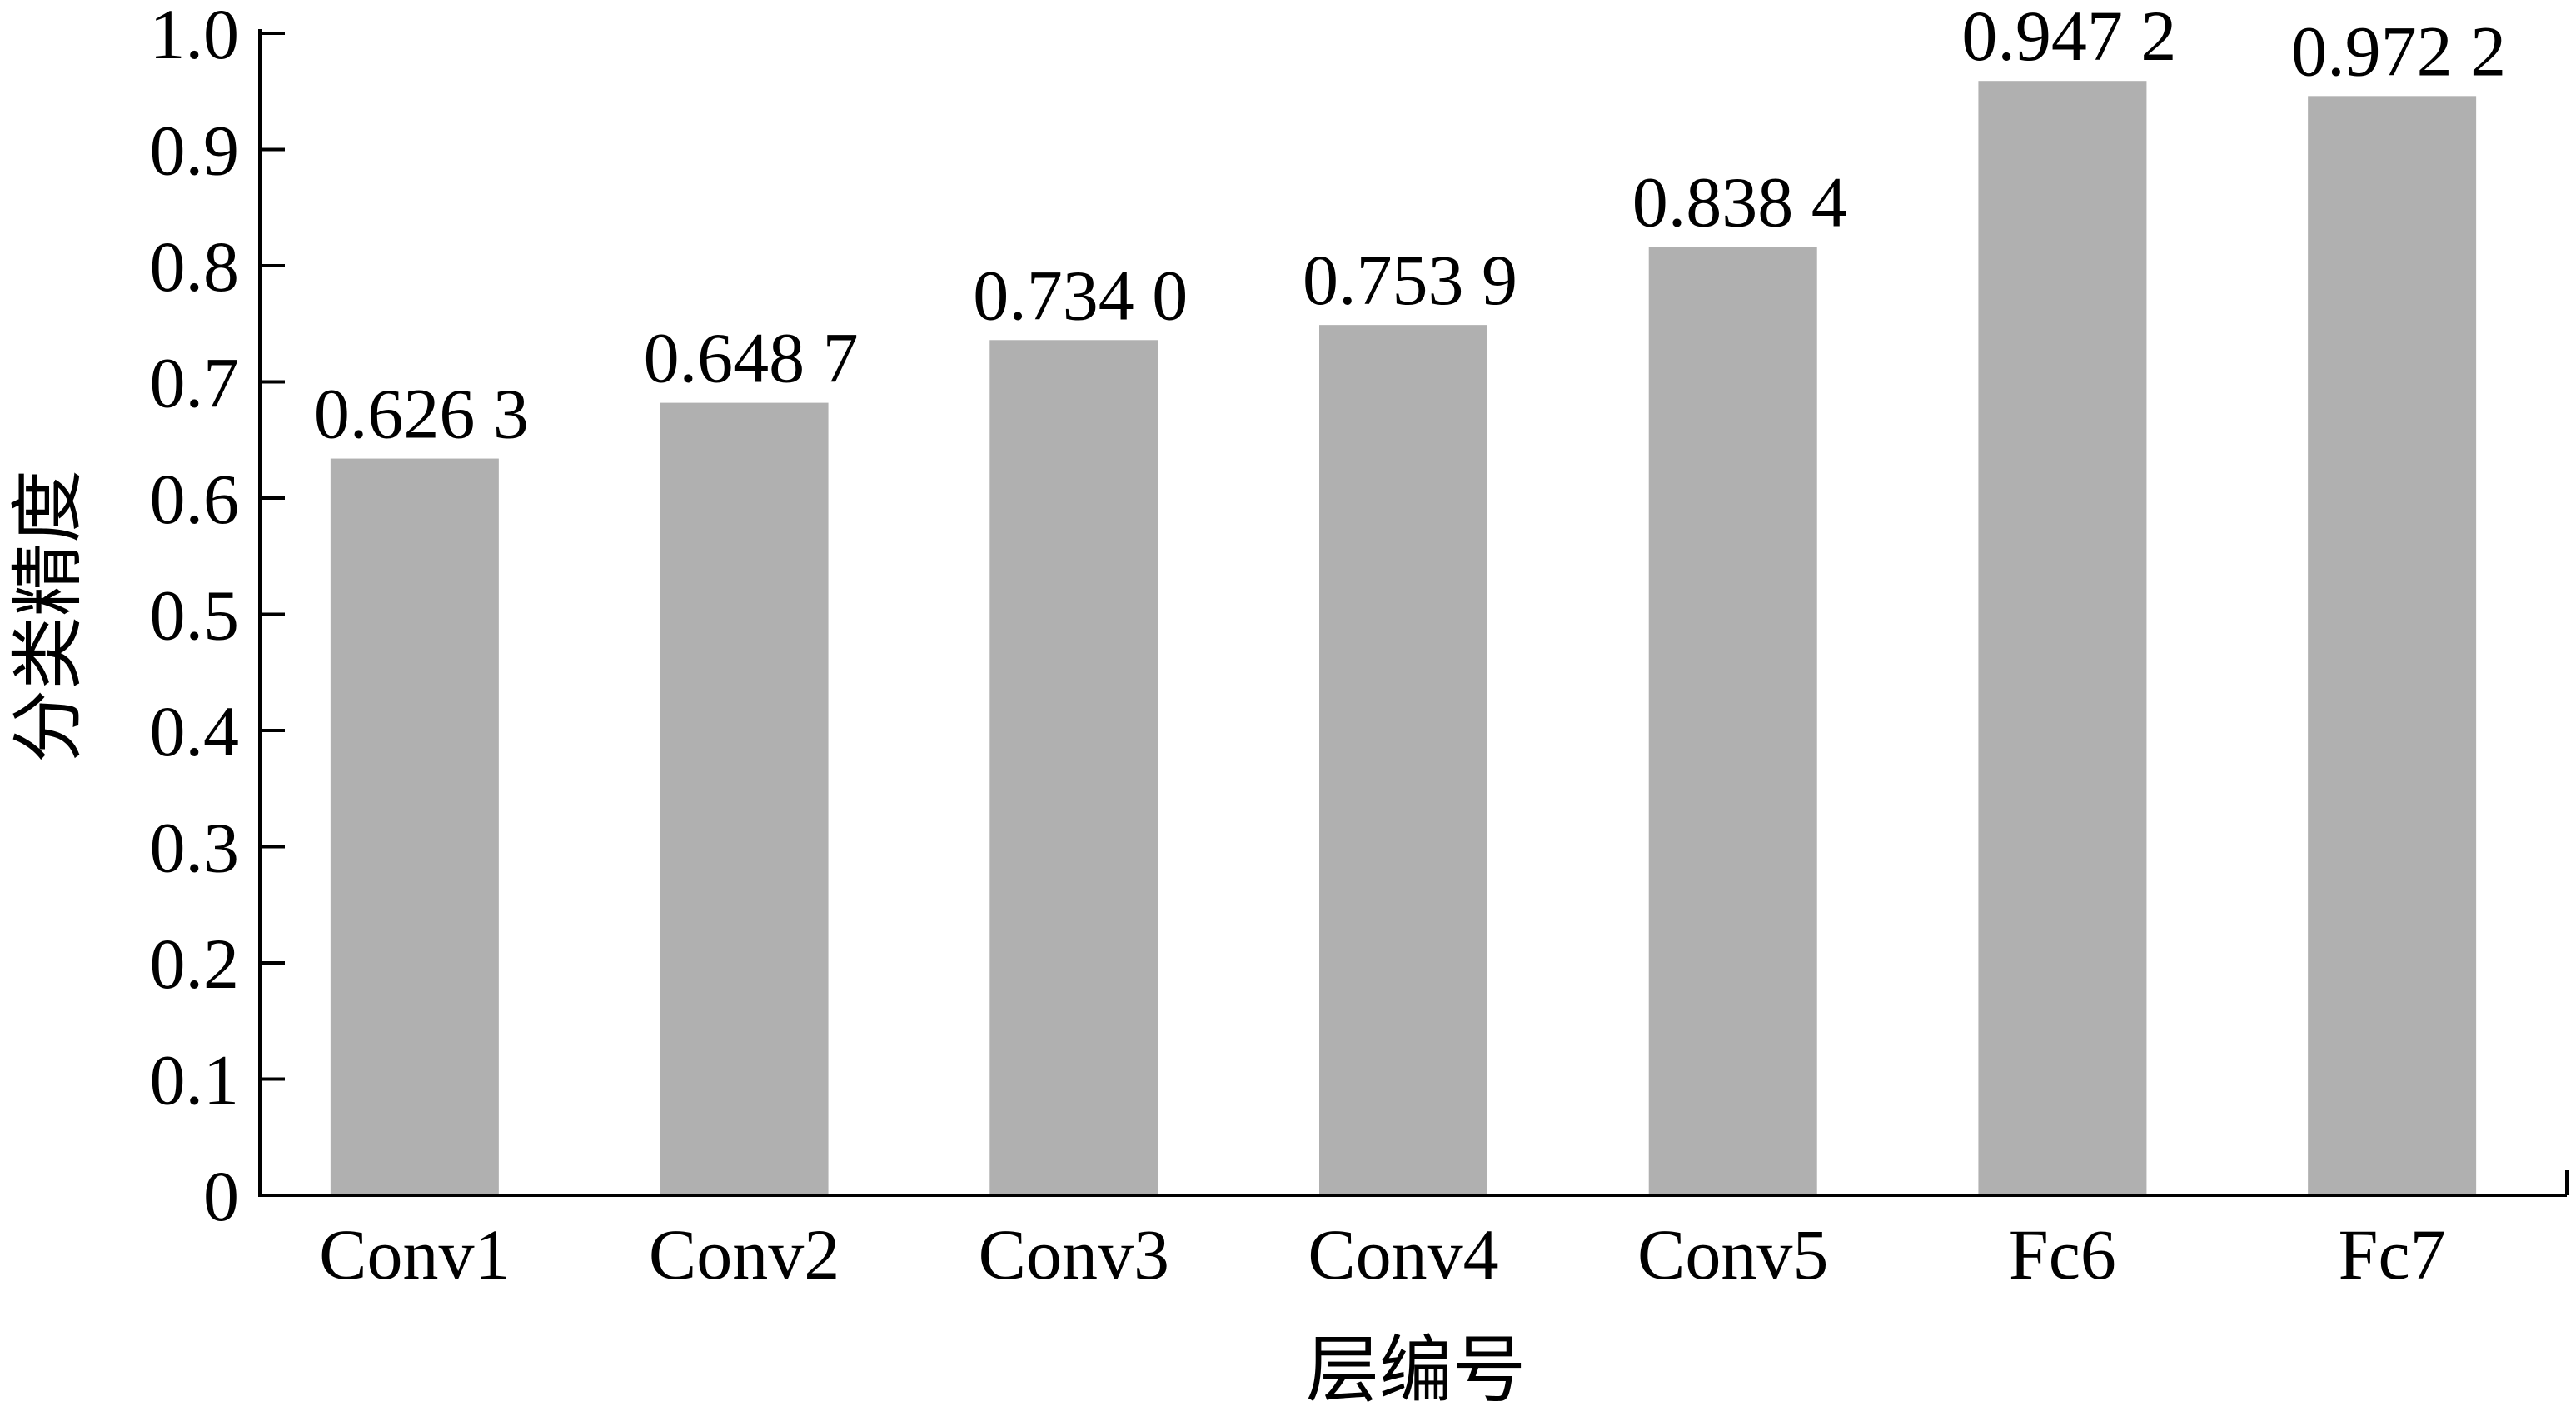 The height and width of the screenshot is (1416, 2576). Describe the element at coordinates (1403, 760) in the screenshot. I see `bar-conv4` at that location.